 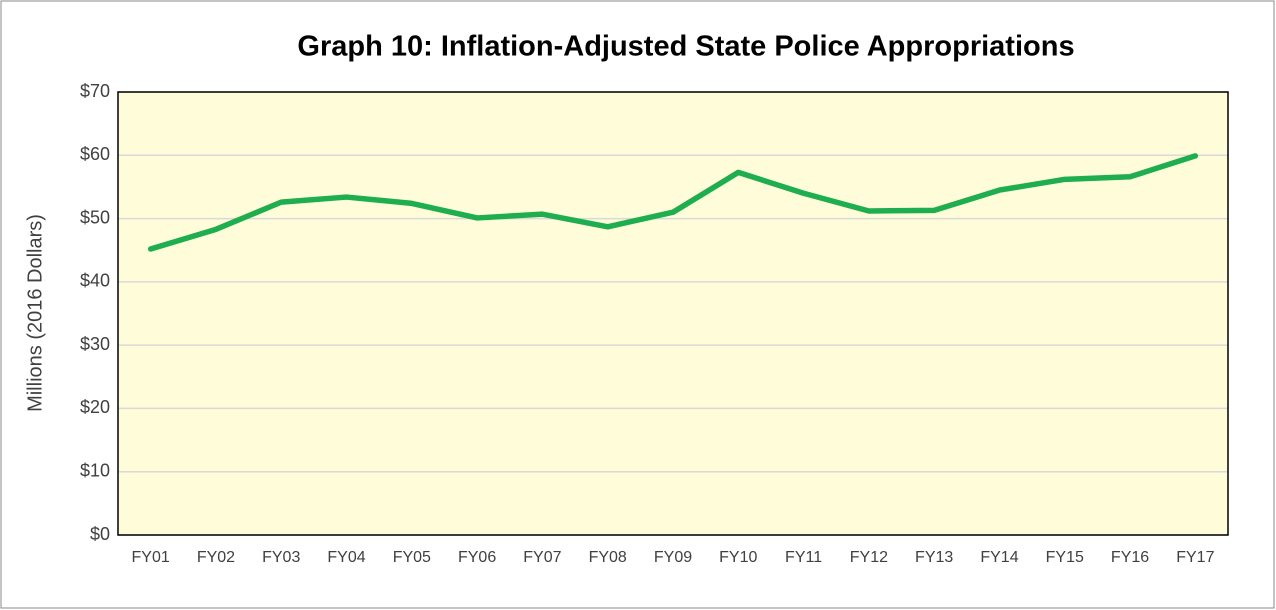 I want to click on y-tick-label: $20, so click(x=95, y=407).